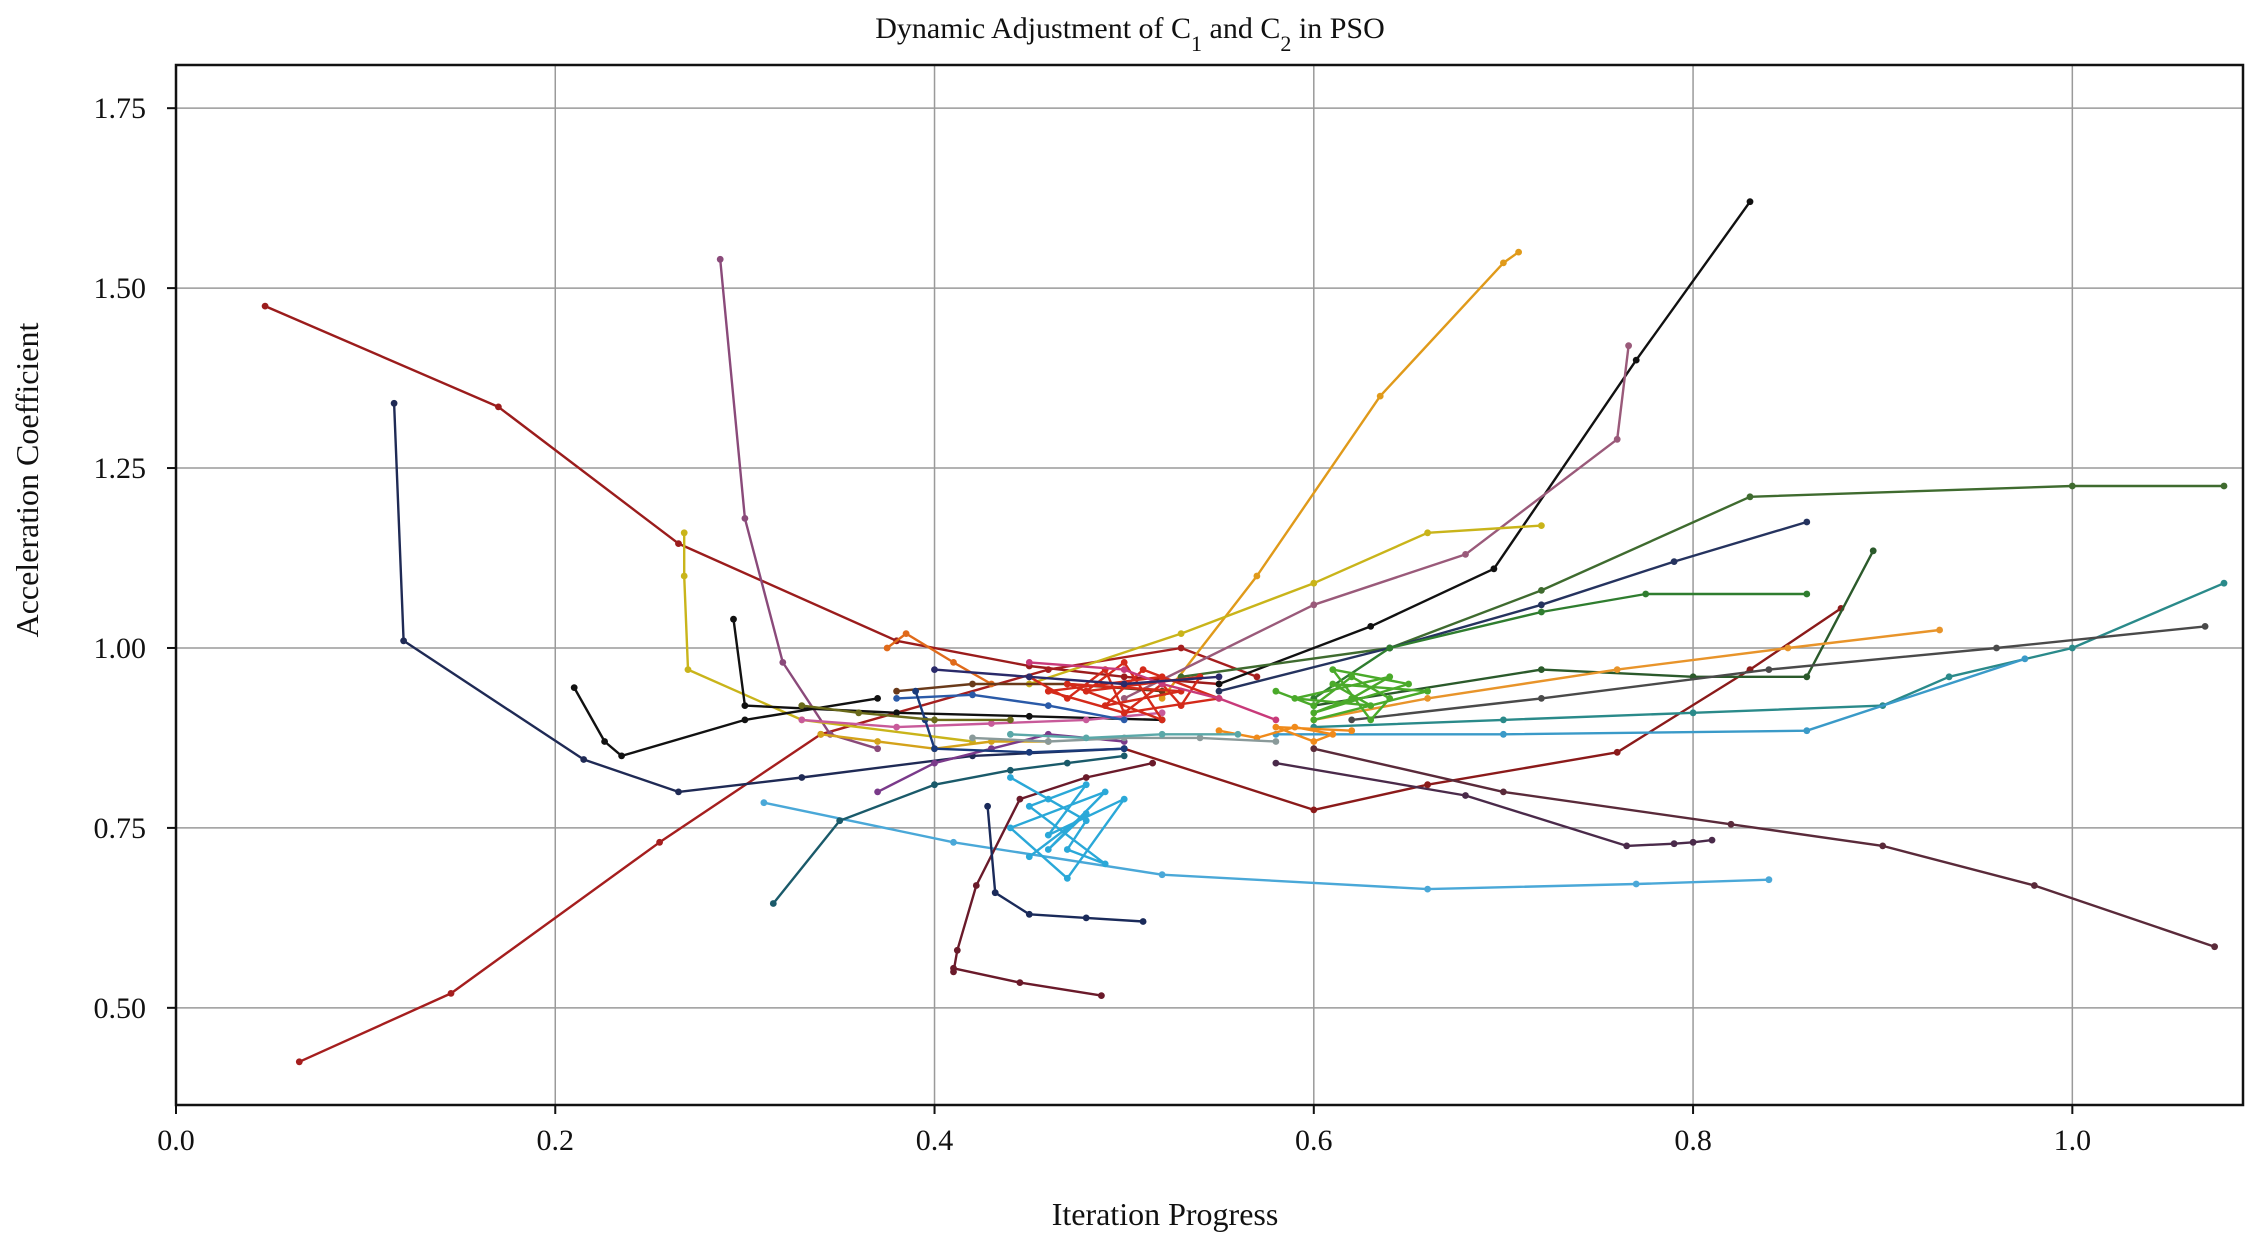 The width and height of the screenshot is (2250, 1247). What do you see at coordinates (939, 659) in the screenshot?
I see `series-orange-left` at bounding box center [939, 659].